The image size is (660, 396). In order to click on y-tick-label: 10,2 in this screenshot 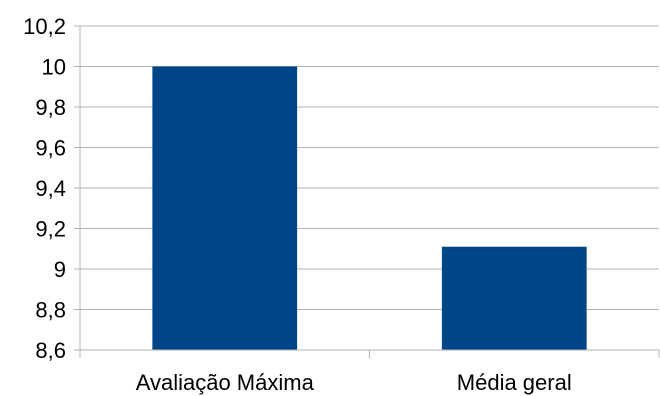, I will do `click(44, 26)`.